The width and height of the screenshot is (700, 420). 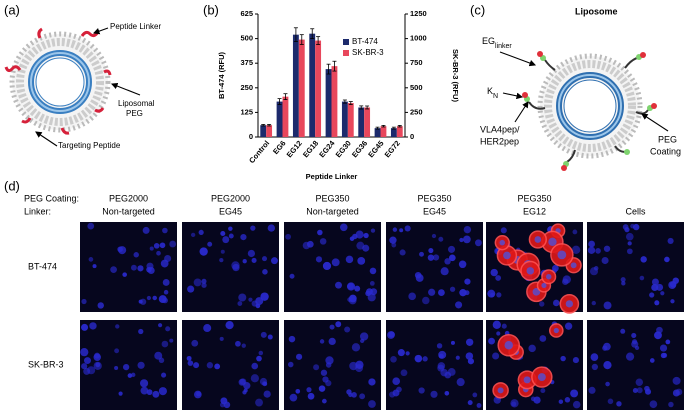 I want to click on panel-label: (b), so click(x=211, y=9).